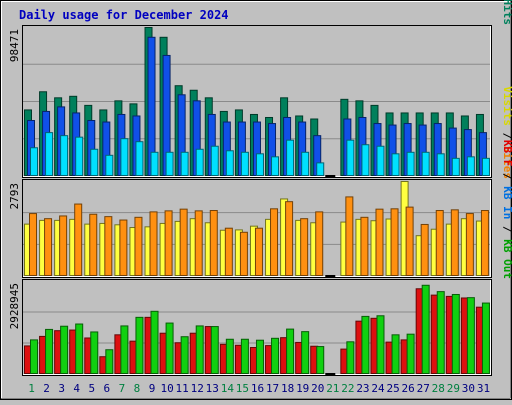  I want to click on bar-pages: Pages 1: 19000, so click(34, 161).